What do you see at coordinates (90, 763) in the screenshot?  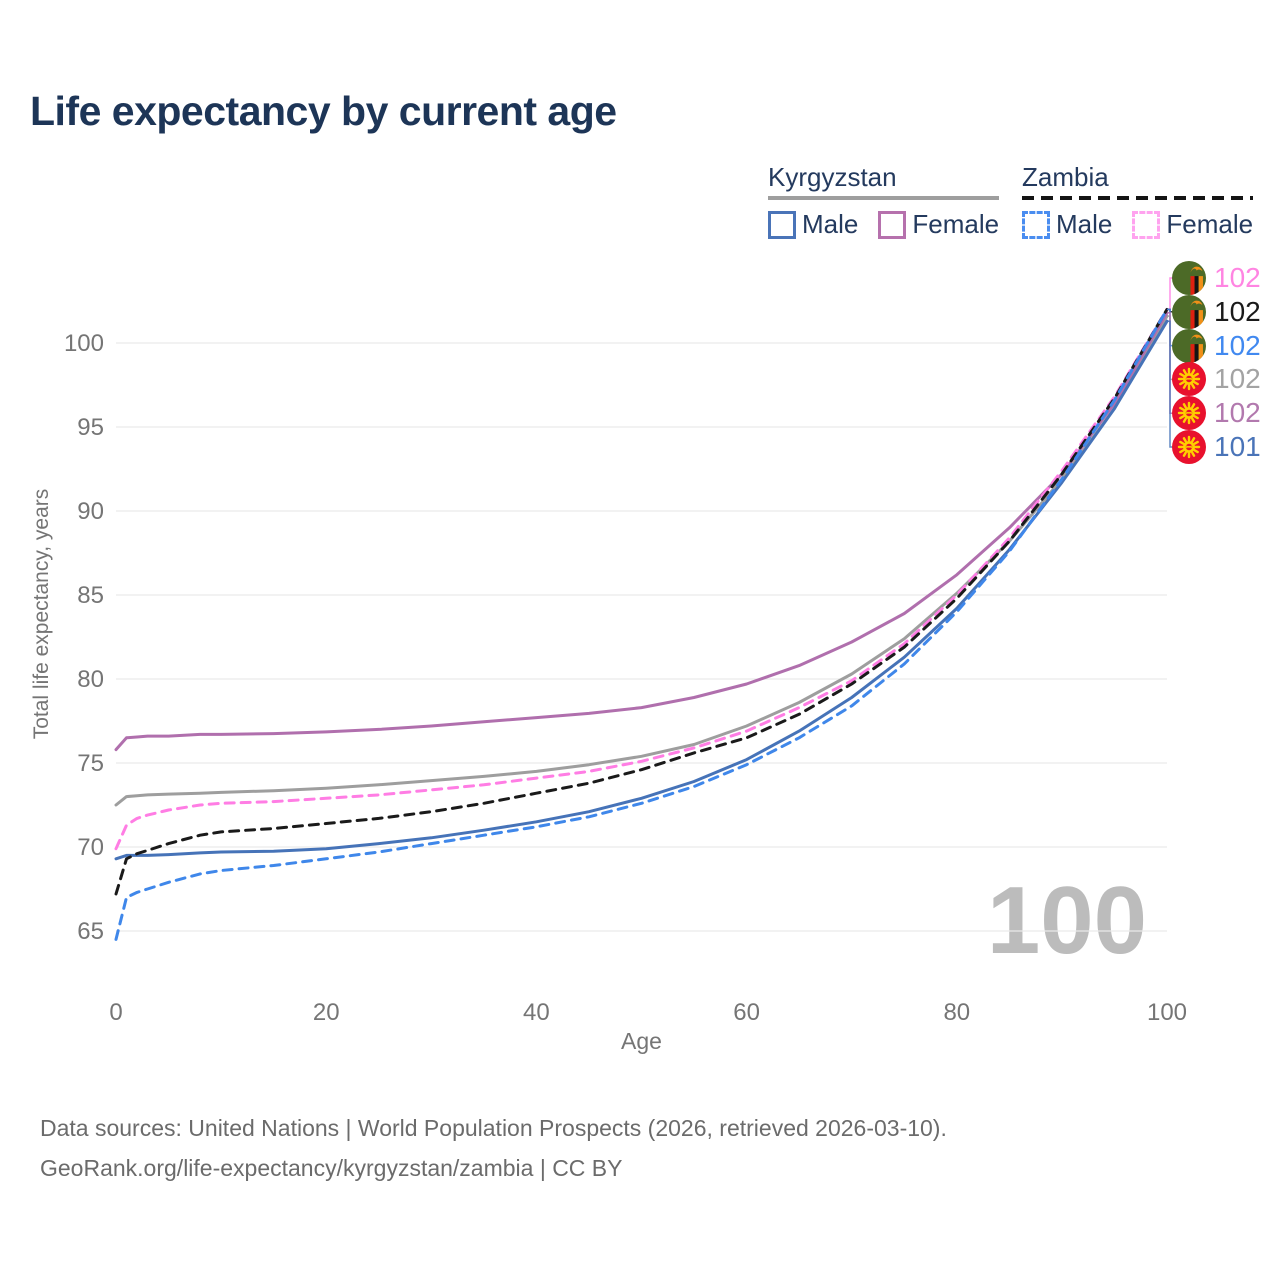 I see `y-tick-75: 75` at bounding box center [90, 763].